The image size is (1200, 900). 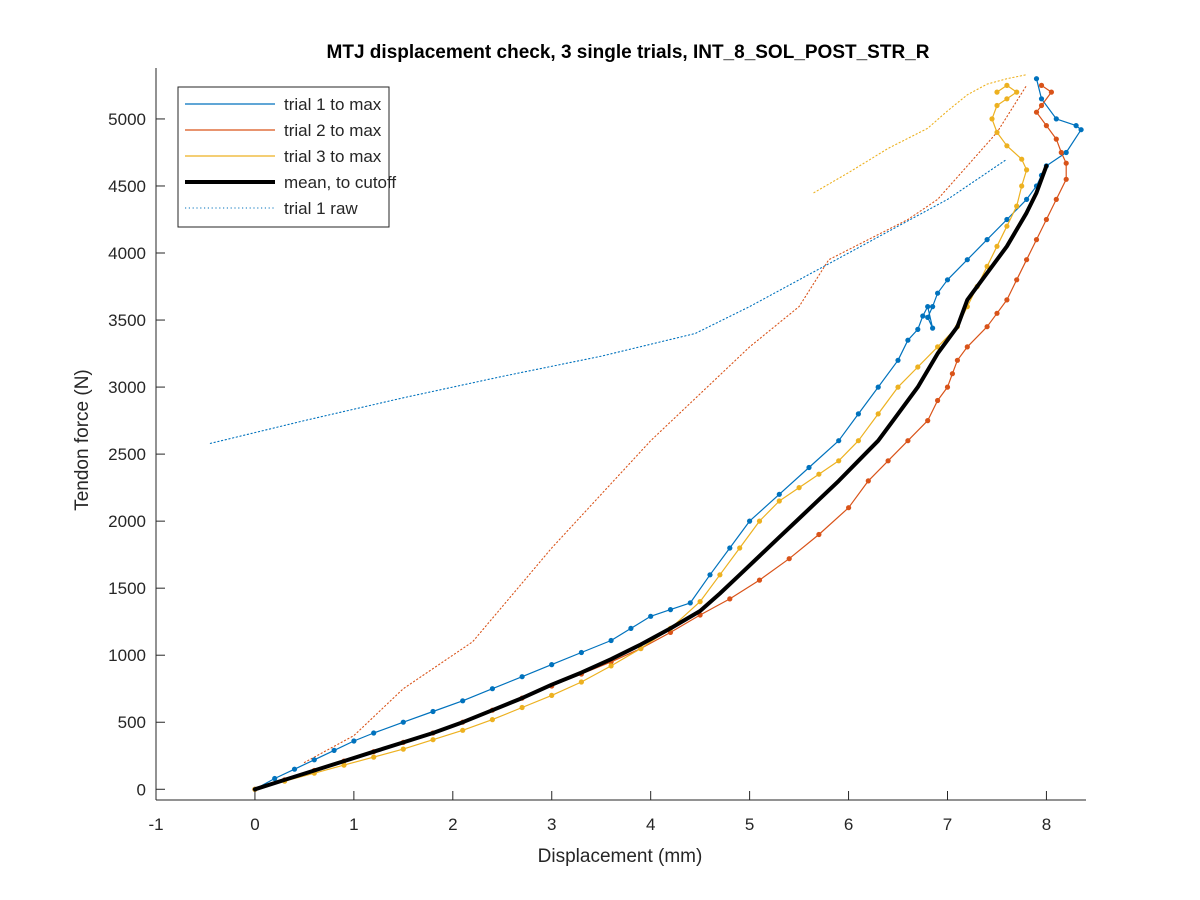 I want to click on y-tick-label: 0, so click(x=141, y=789).